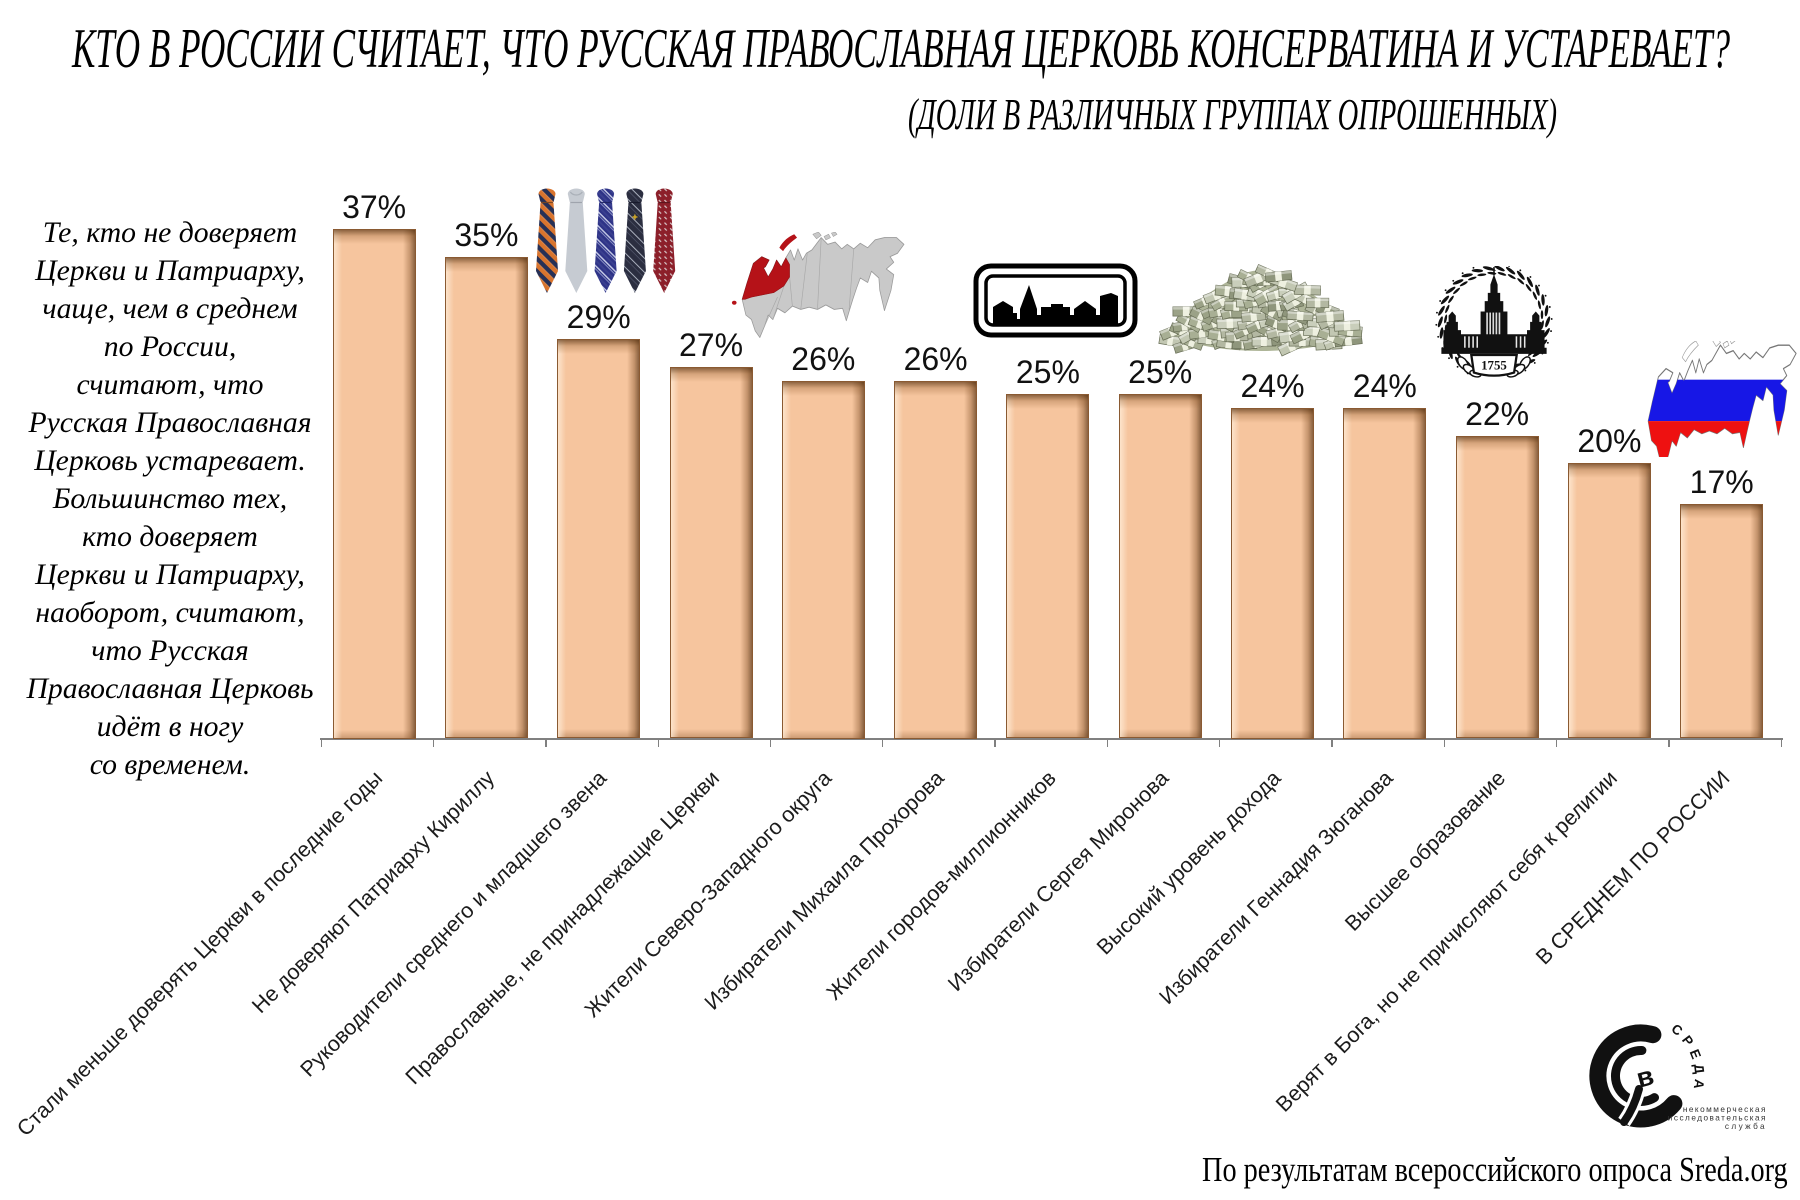 The image size is (1800, 1200). I want to click on svg-text: С, so click(1677, 1030).